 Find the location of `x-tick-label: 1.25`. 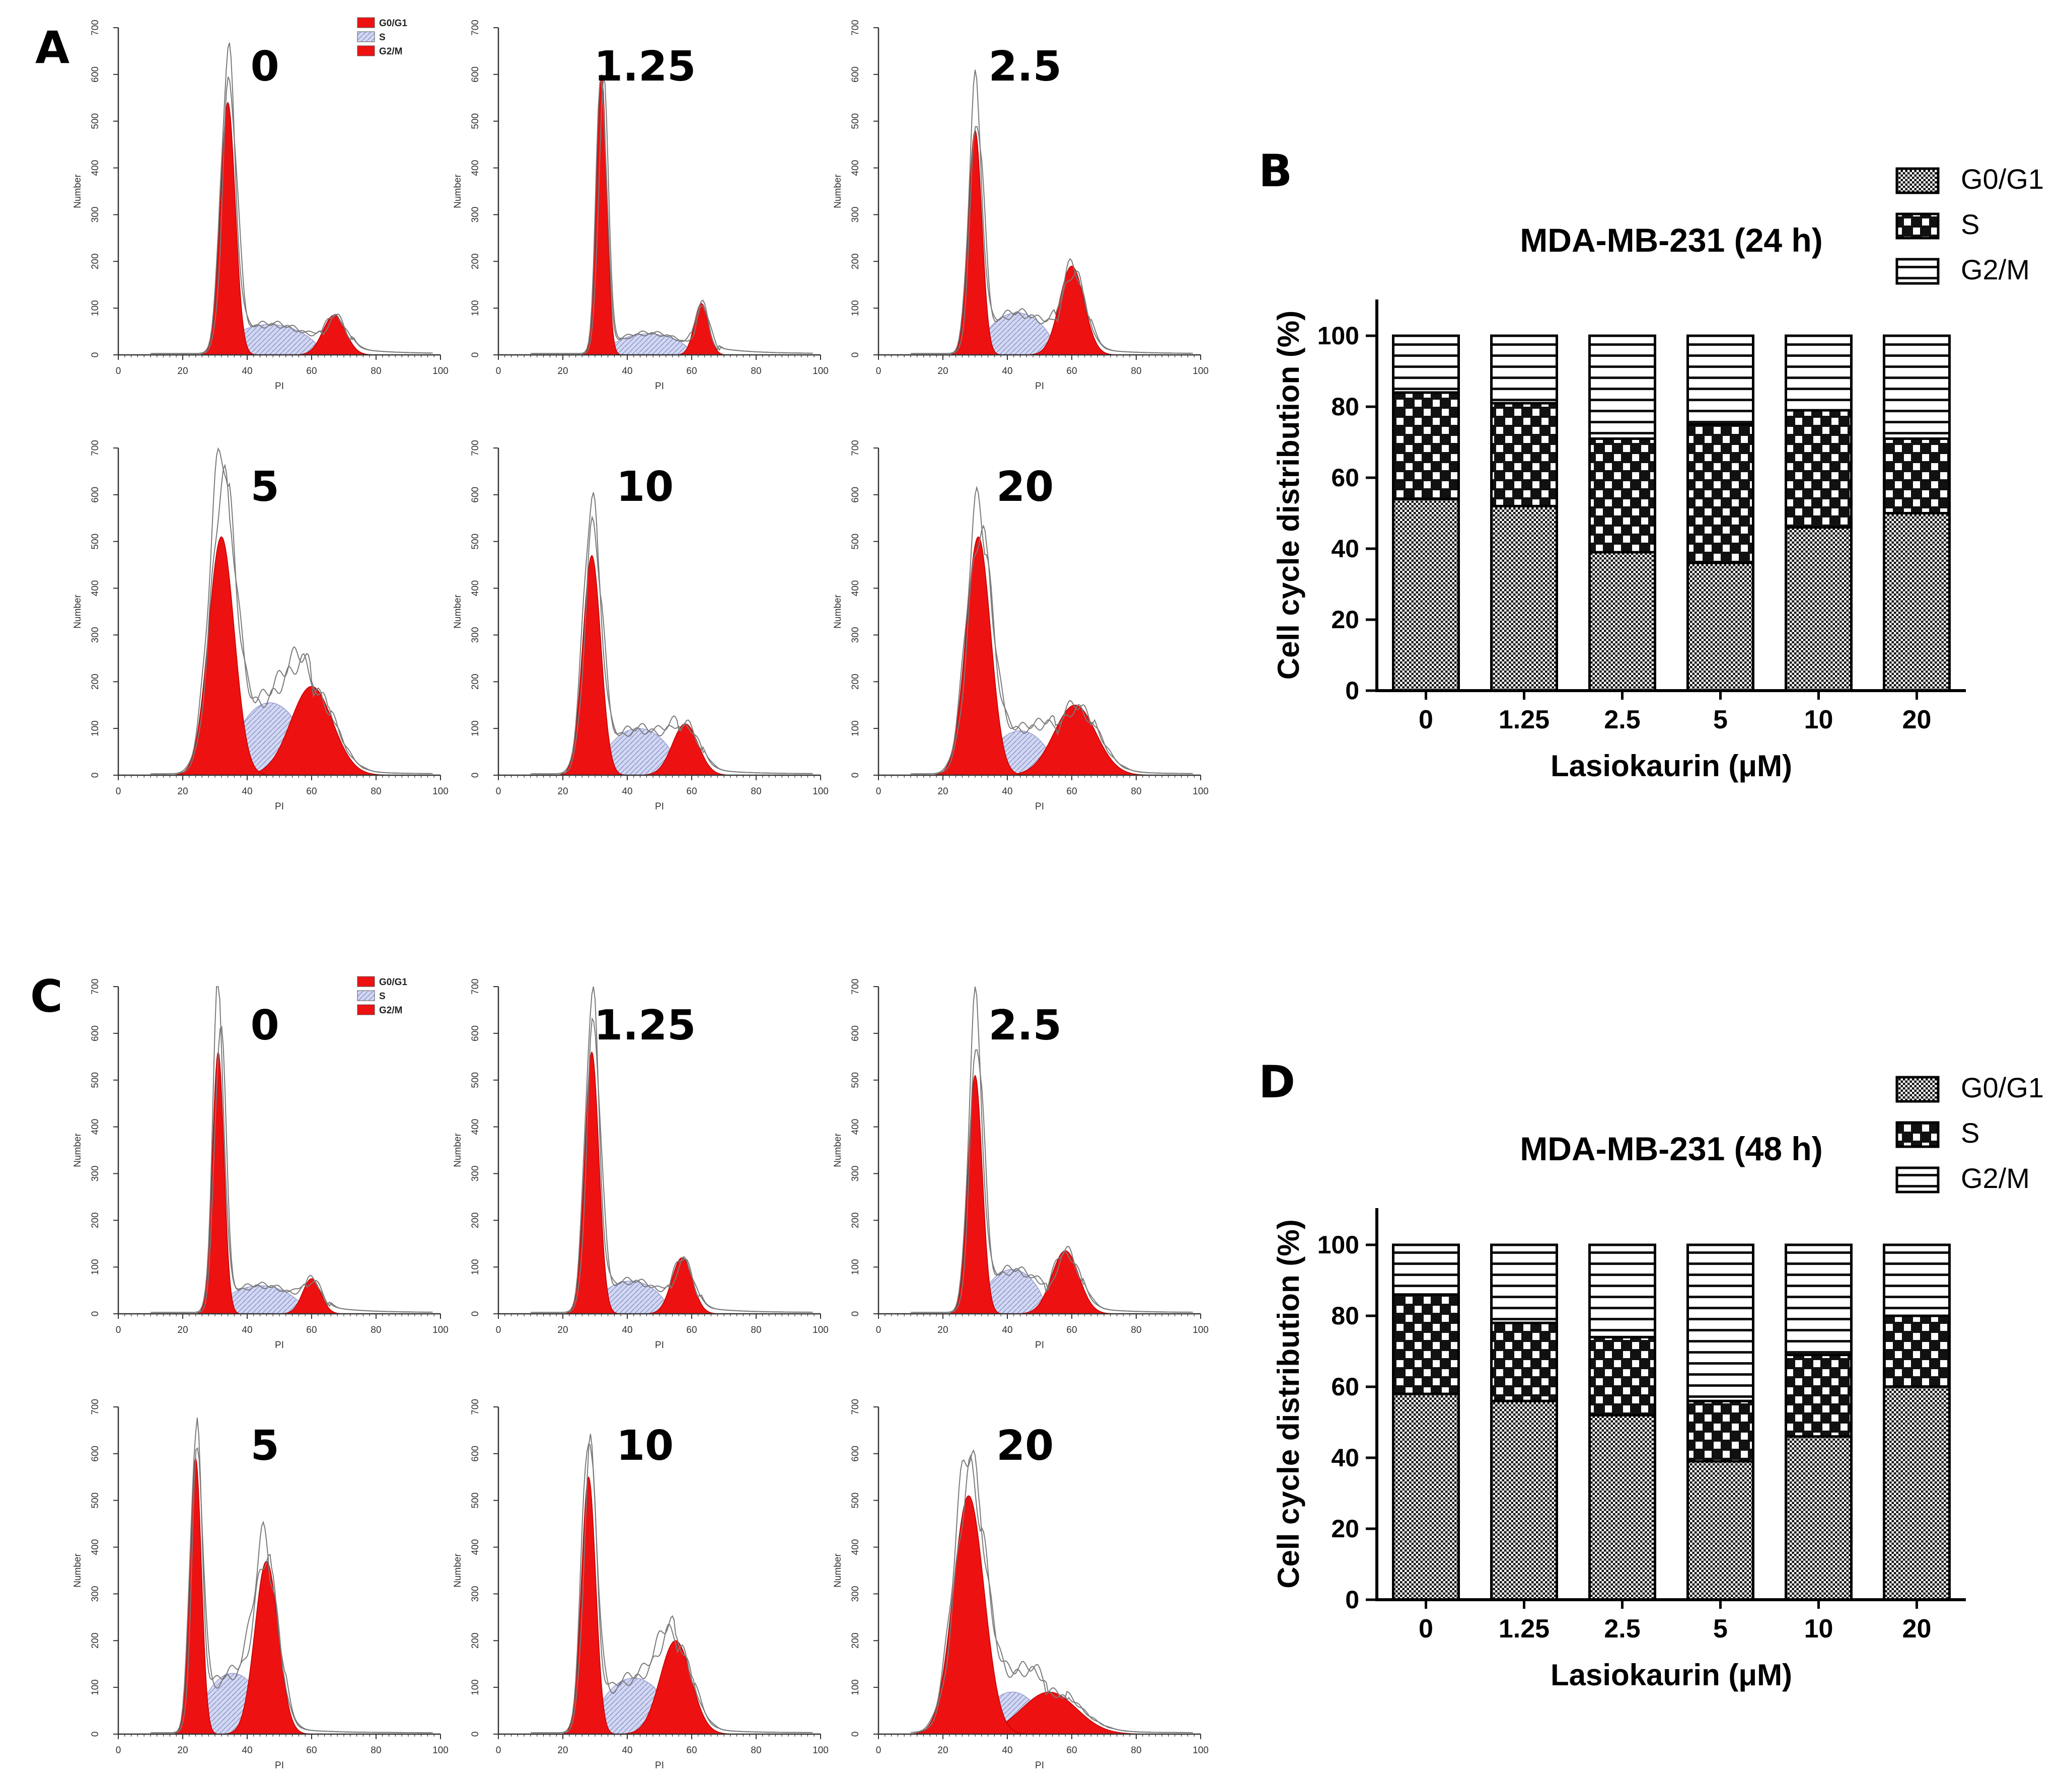

x-tick-label: 1.25 is located at coordinates (1524, 719).